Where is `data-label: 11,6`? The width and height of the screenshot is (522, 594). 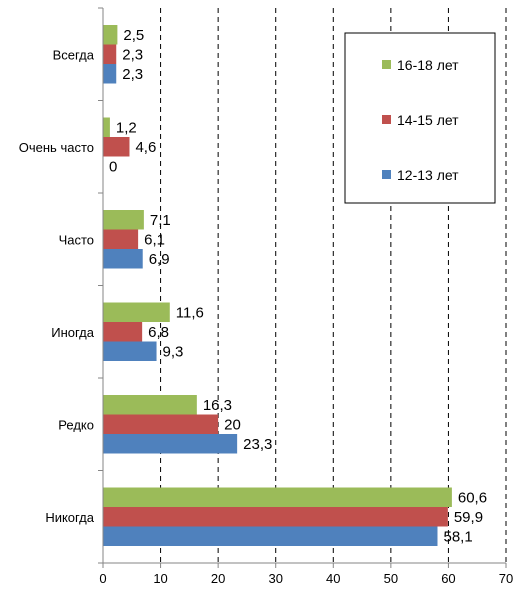
data-label: 11,6 is located at coordinates (190, 312).